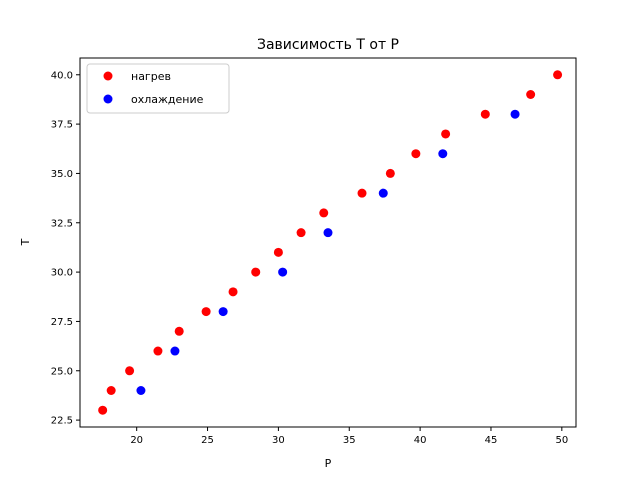  I want to click on x-axis-ticks: 20 25 30 35 40 45 50, so click(349, 436).